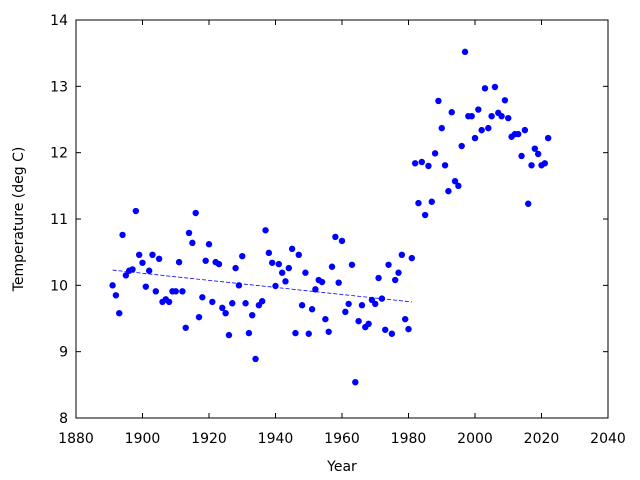 The image size is (640, 480). What do you see at coordinates (59, 286) in the screenshot?
I see `y-tick-label: 10` at bounding box center [59, 286].